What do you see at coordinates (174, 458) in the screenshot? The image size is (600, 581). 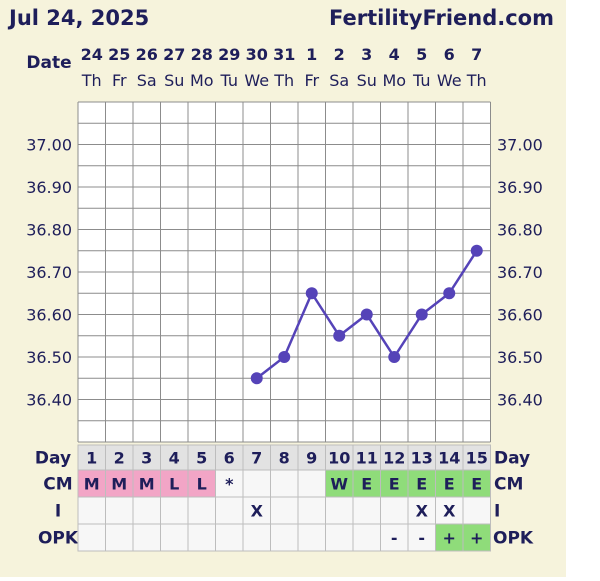 I see `day-cell-text: 4` at bounding box center [174, 458].